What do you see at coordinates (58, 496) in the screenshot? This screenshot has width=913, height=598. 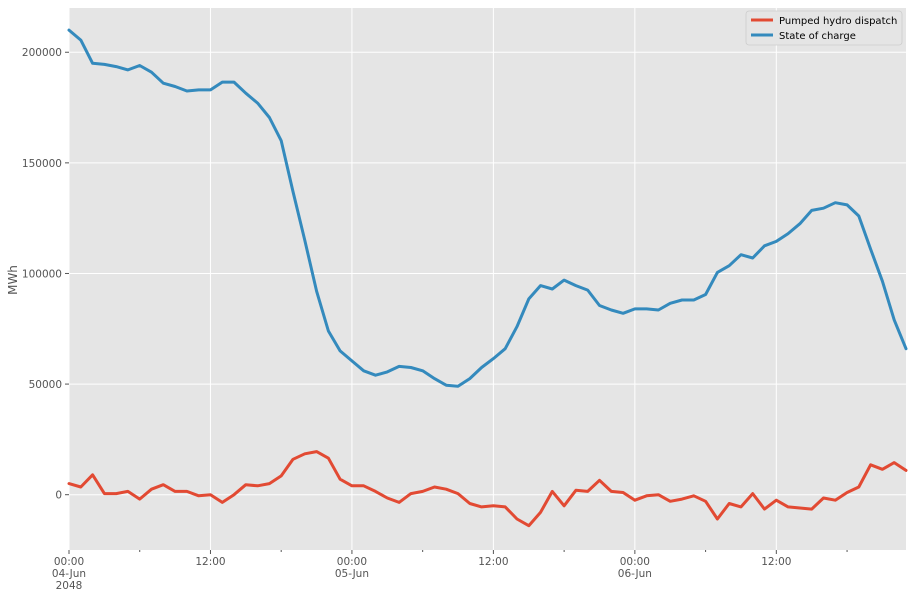 I see `y-tick-label: 0` at bounding box center [58, 496].